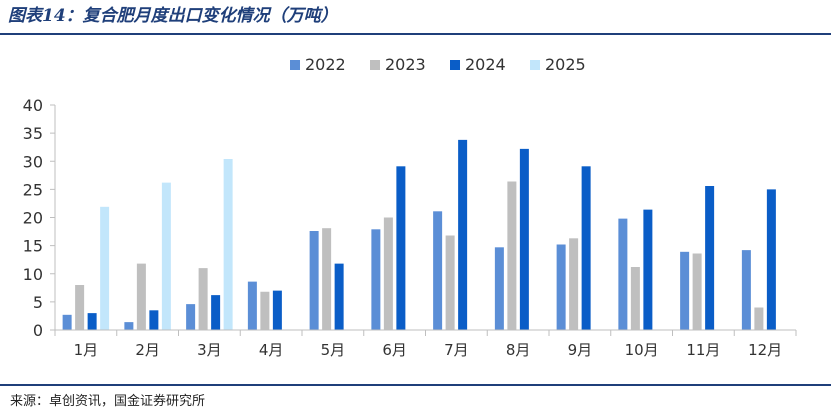 The image size is (831, 414). I want to click on y-tick-label: 25, so click(33, 189).